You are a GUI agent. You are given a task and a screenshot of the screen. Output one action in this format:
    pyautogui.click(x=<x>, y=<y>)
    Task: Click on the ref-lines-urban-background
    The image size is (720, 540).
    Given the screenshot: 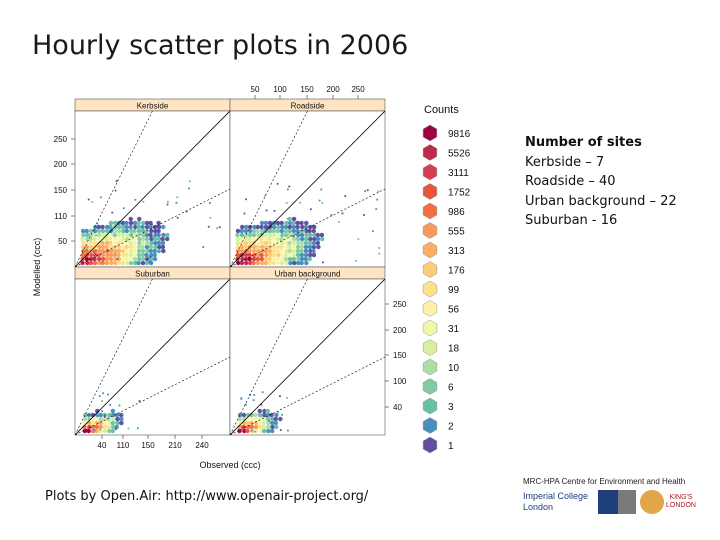 What is the action you would take?
    pyautogui.click(x=307, y=357)
    